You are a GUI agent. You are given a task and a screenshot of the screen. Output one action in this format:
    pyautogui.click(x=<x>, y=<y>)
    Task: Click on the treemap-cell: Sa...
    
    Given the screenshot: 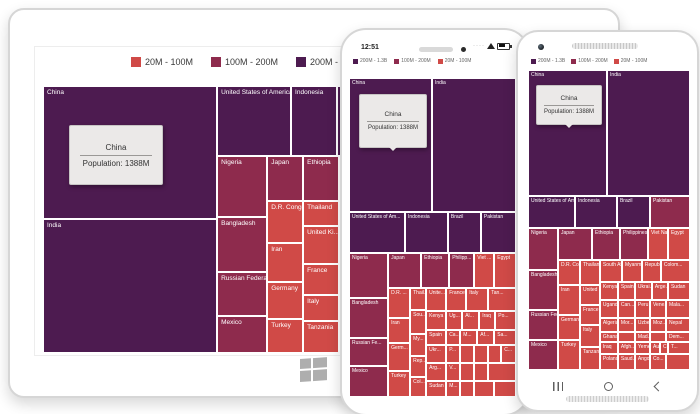 What is the action you would take?
    pyautogui.click(x=505, y=338)
    